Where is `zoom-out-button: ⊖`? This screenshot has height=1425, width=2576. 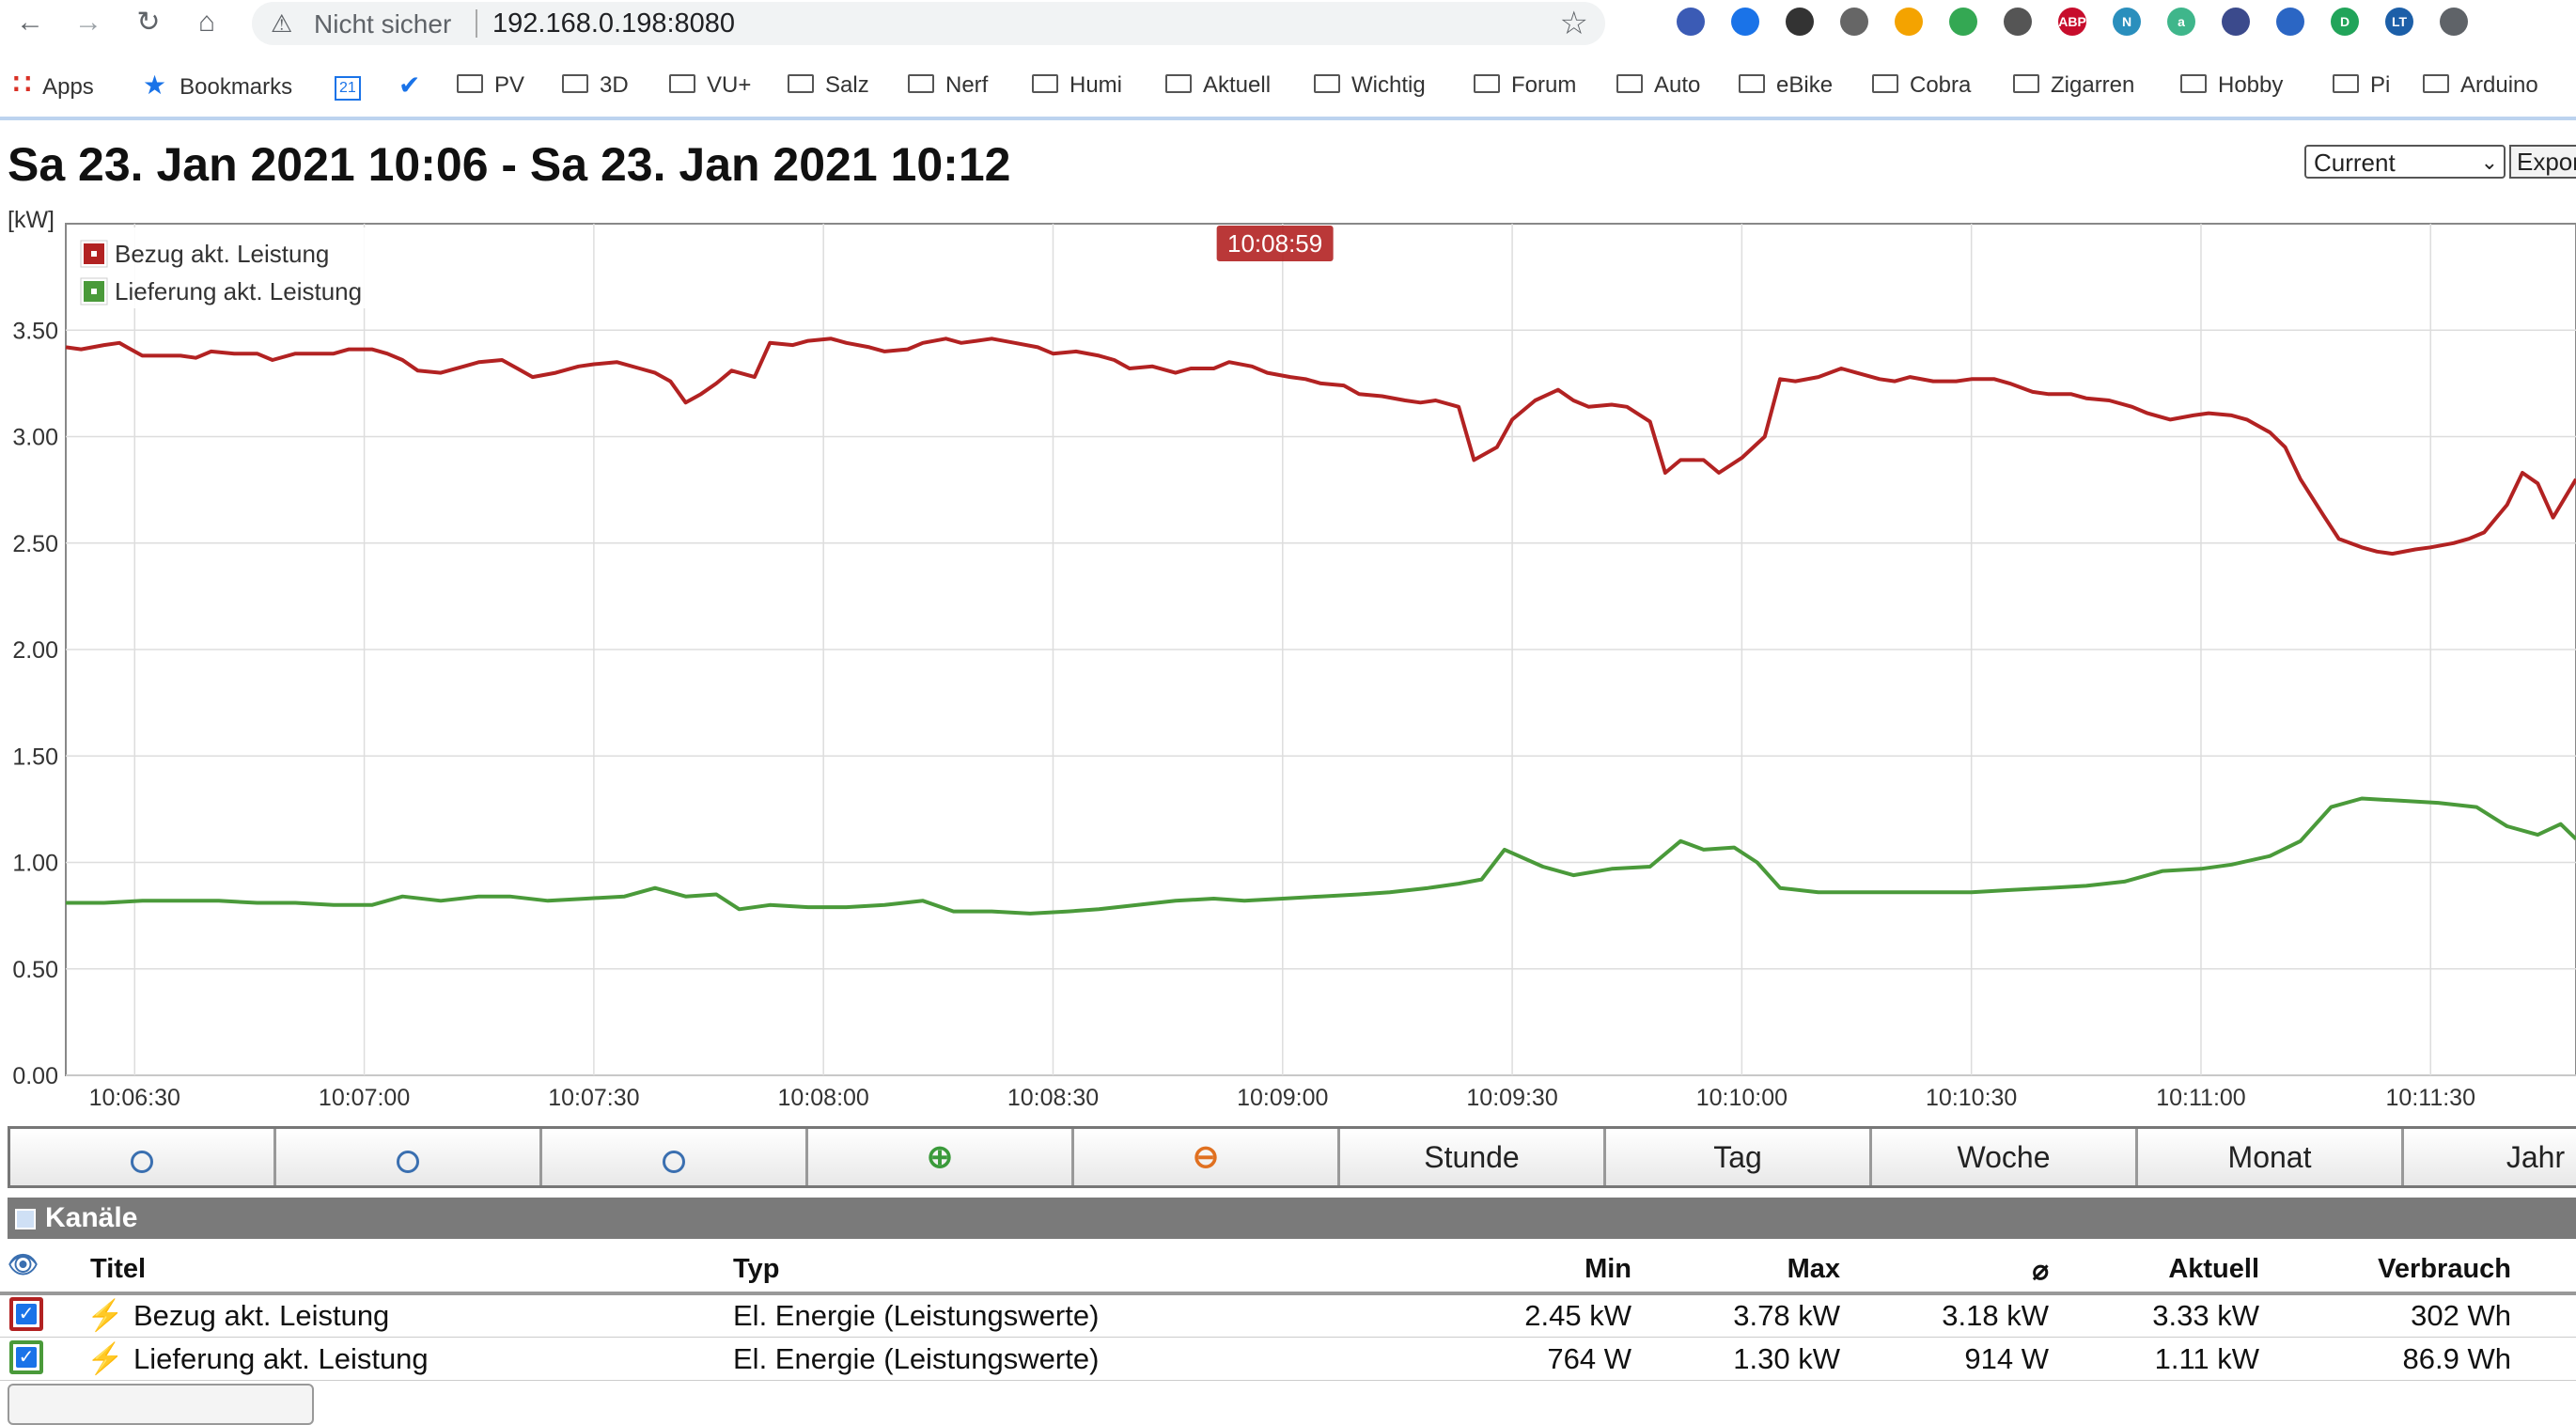 zoom-out-button: ⊖ is located at coordinates (1207, 1157).